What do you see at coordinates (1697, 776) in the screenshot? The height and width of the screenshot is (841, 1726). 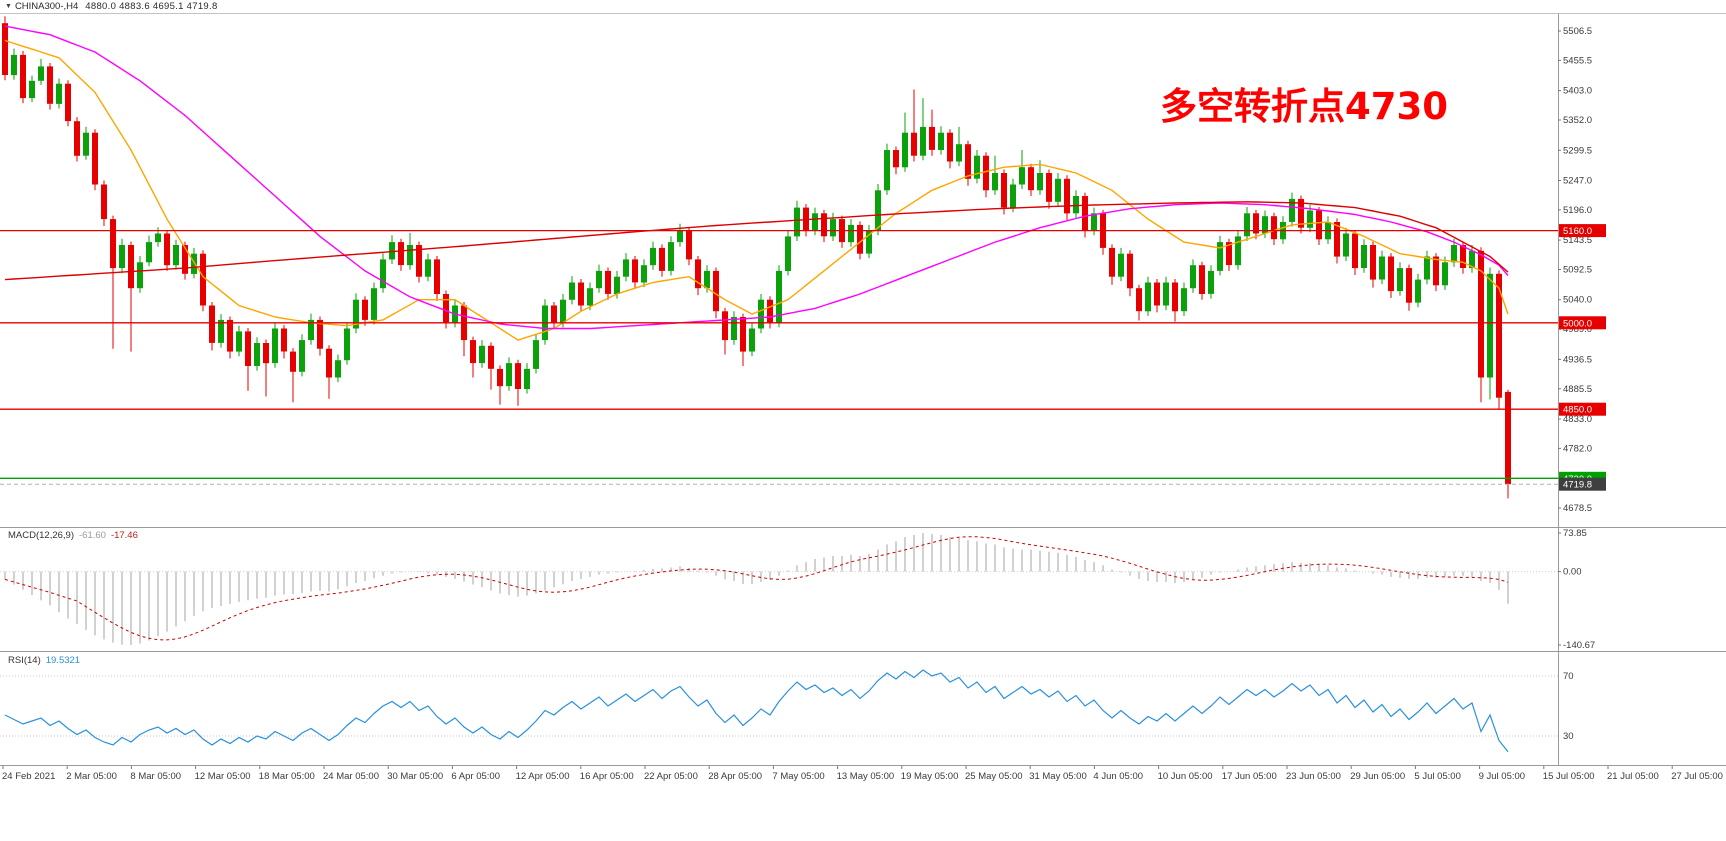 I see `time-axis-label: 27 Jul 05:00` at bounding box center [1697, 776].